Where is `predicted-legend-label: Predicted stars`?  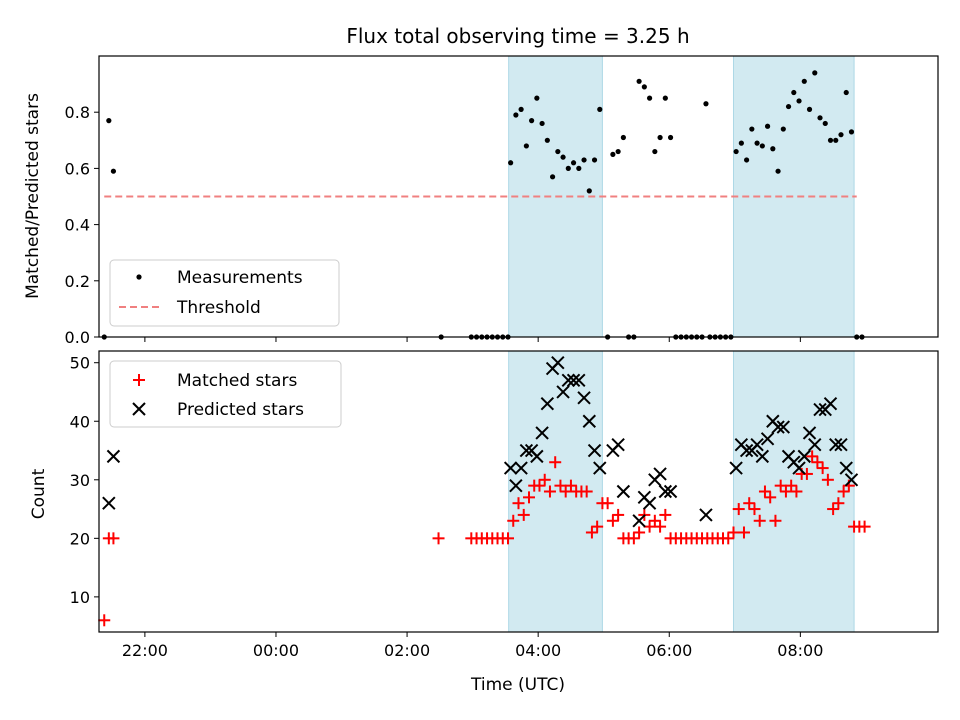
predicted-legend-label: Predicted stars is located at coordinates (240, 410).